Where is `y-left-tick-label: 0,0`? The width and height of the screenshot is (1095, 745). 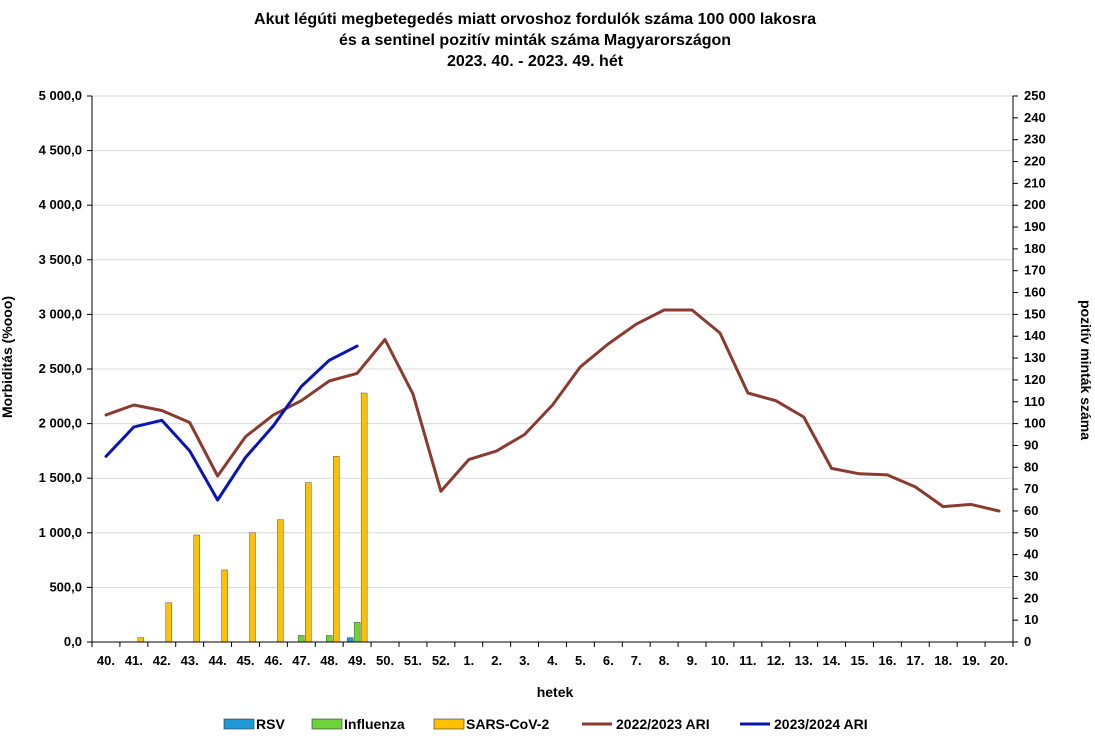 y-left-tick-label: 0,0 is located at coordinates (73, 641).